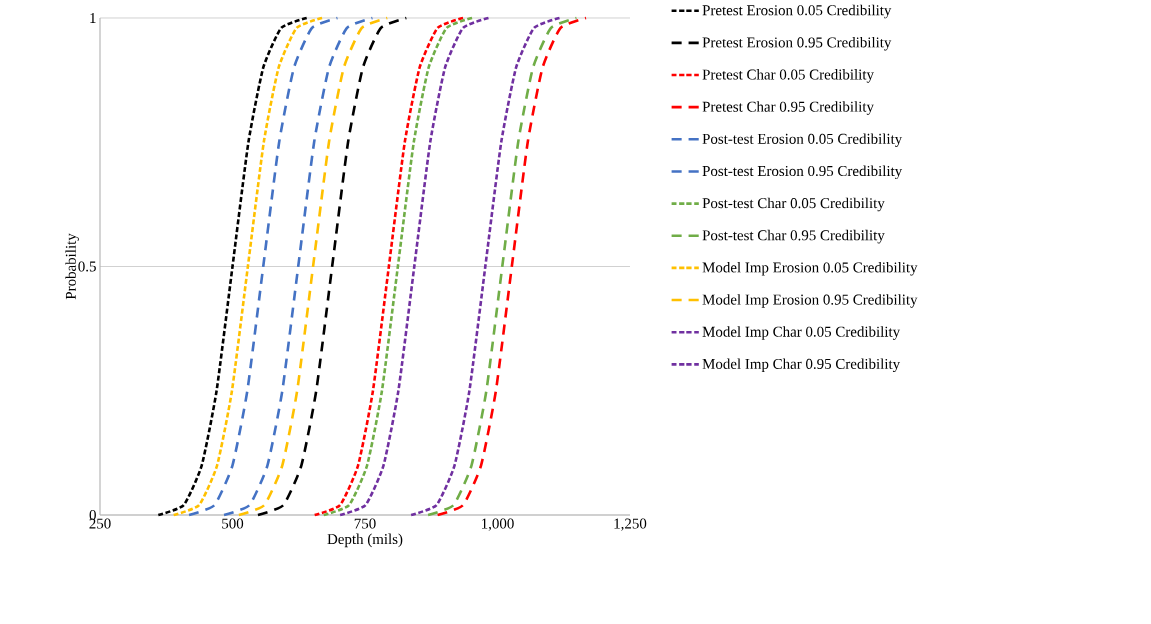  Describe the element at coordinates (802, 172) in the screenshot. I see `legend-label: Post-test Erosion 0.95 Credibility` at that location.